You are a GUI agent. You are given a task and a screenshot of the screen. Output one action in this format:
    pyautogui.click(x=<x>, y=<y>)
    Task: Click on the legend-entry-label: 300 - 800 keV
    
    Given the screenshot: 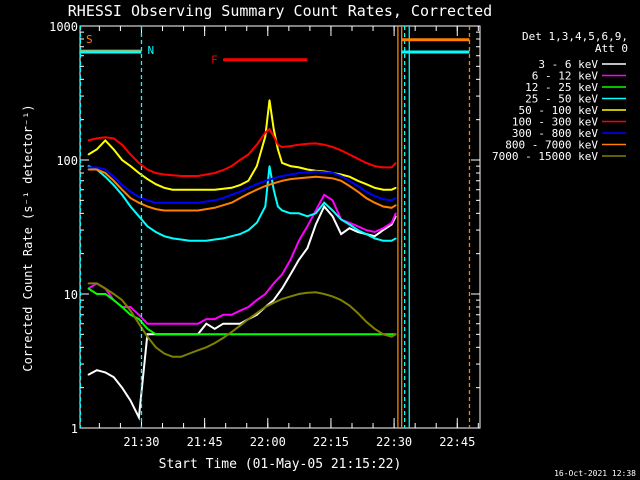 What is the action you would take?
    pyautogui.click(x=555, y=133)
    